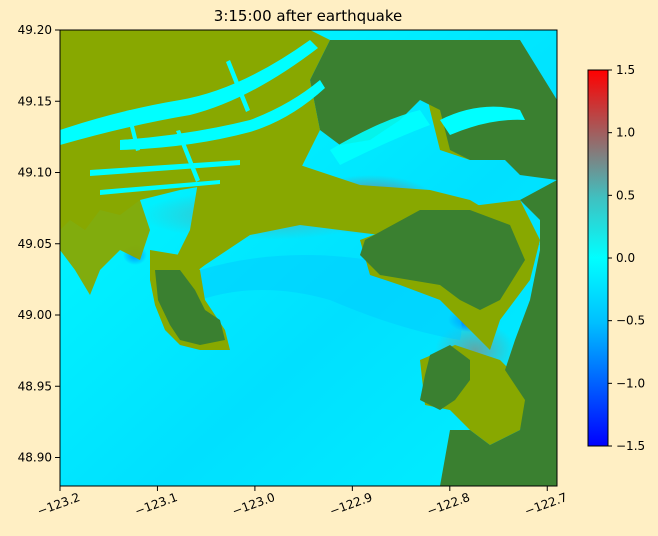 This screenshot has width=658, height=536. Describe the element at coordinates (598, 258) in the screenshot. I see `colorbar-gradient` at that location.